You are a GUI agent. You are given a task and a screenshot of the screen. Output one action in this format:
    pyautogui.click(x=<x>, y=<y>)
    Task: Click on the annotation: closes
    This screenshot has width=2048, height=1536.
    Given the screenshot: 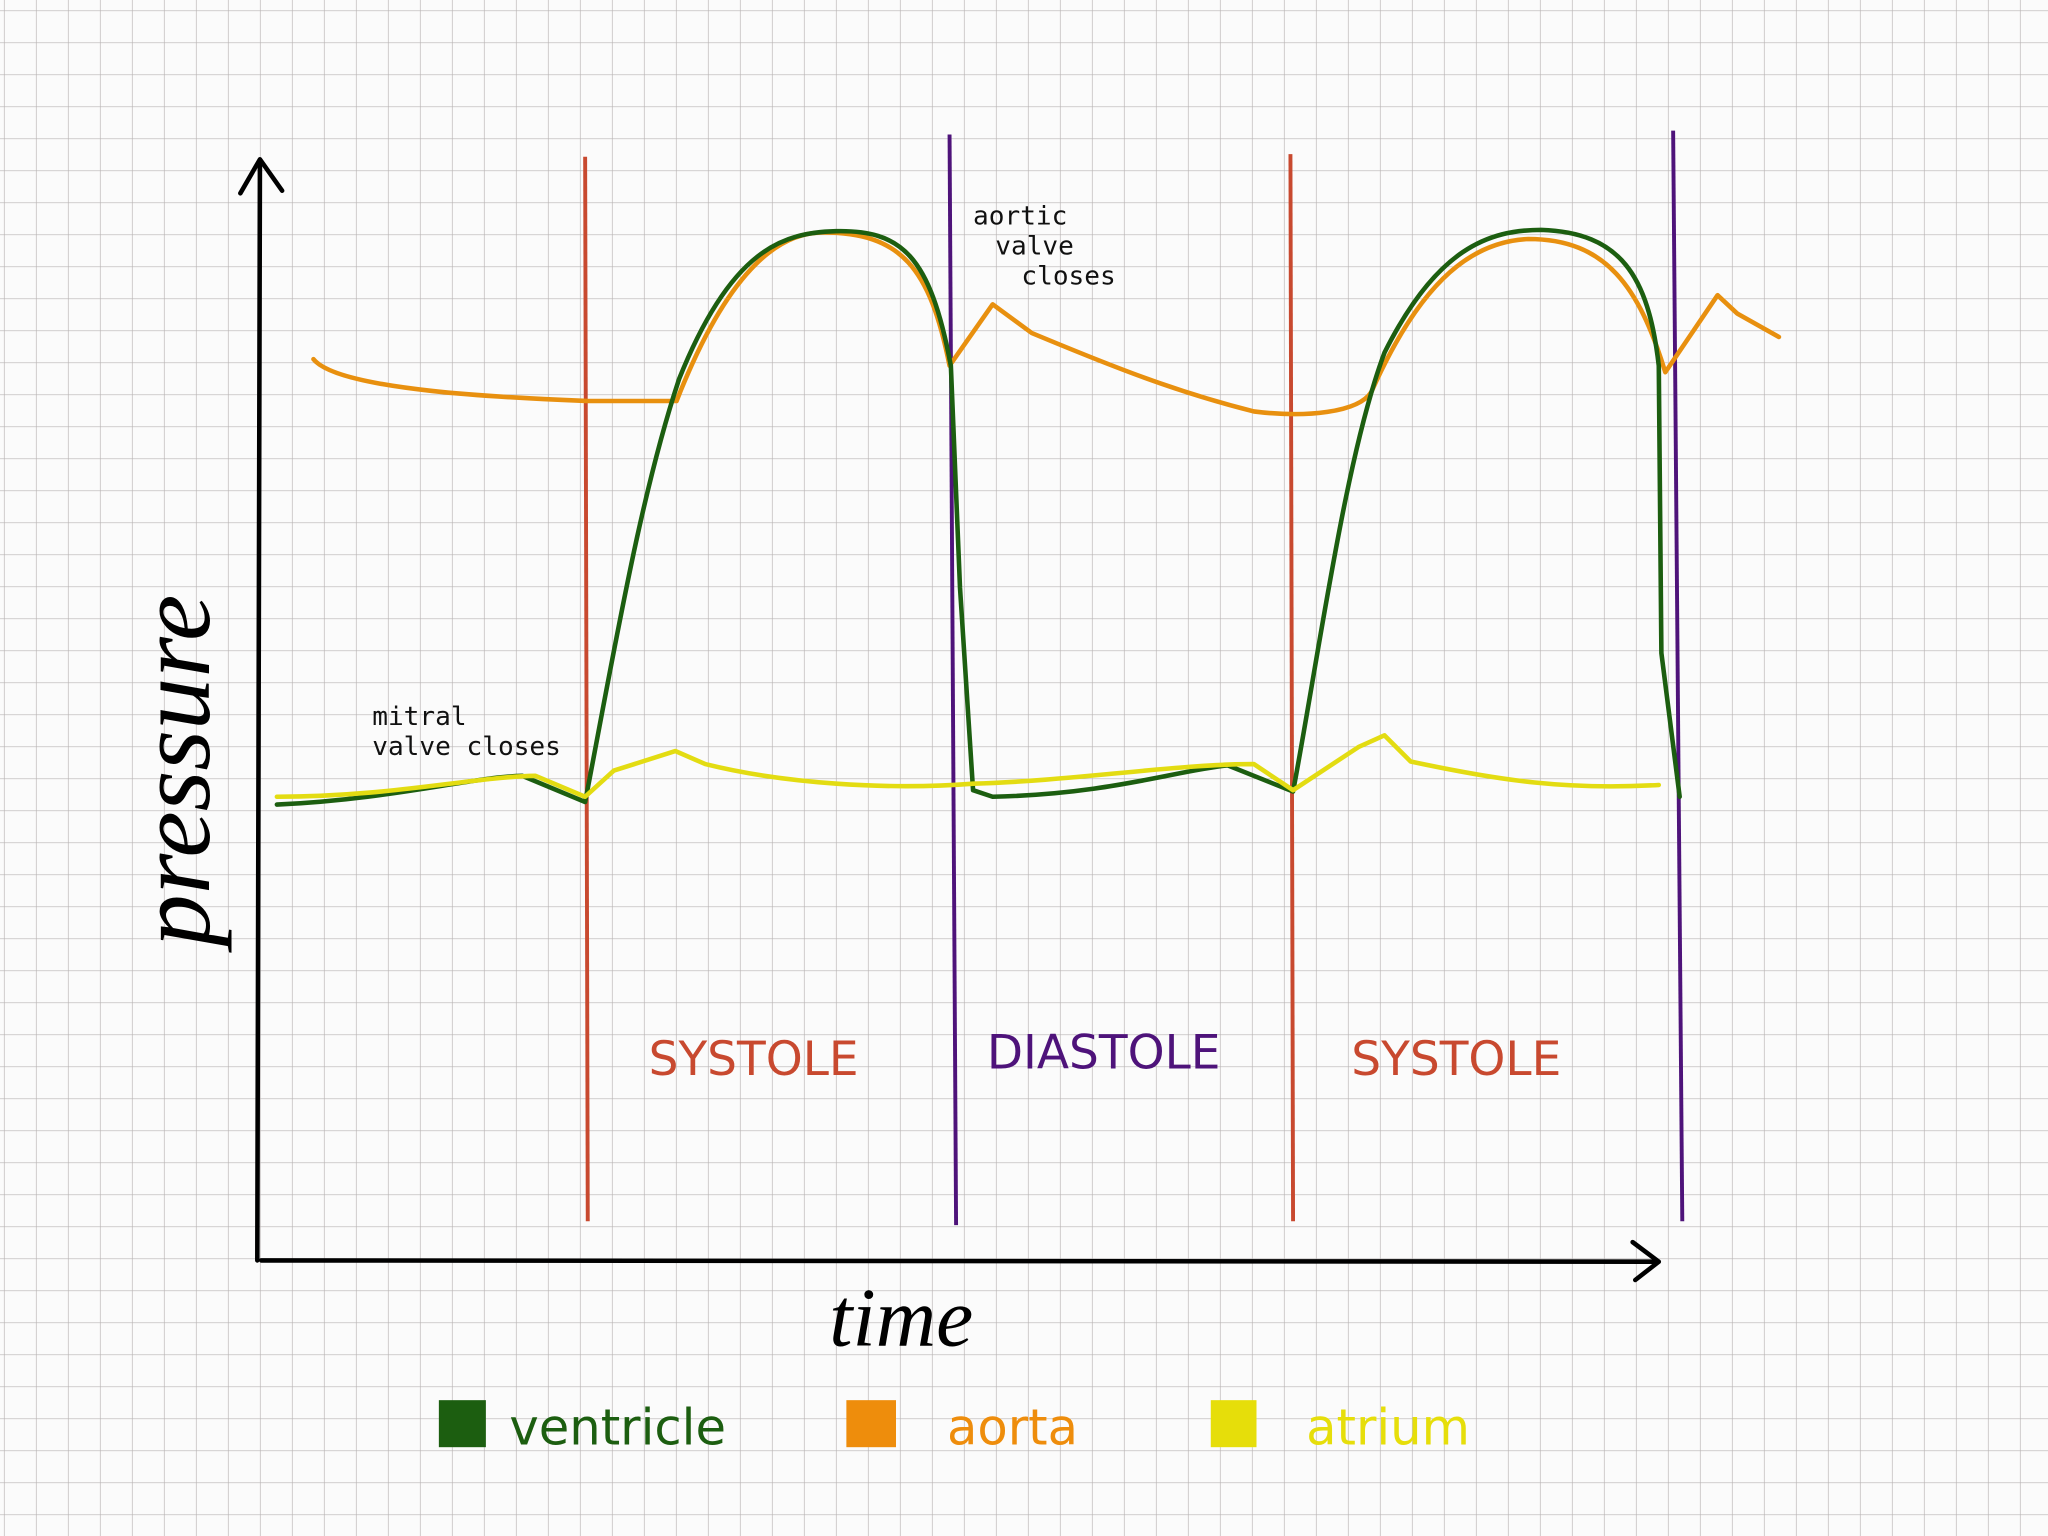 What is the action you would take?
    pyautogui.click(x=1068, y=277)
    